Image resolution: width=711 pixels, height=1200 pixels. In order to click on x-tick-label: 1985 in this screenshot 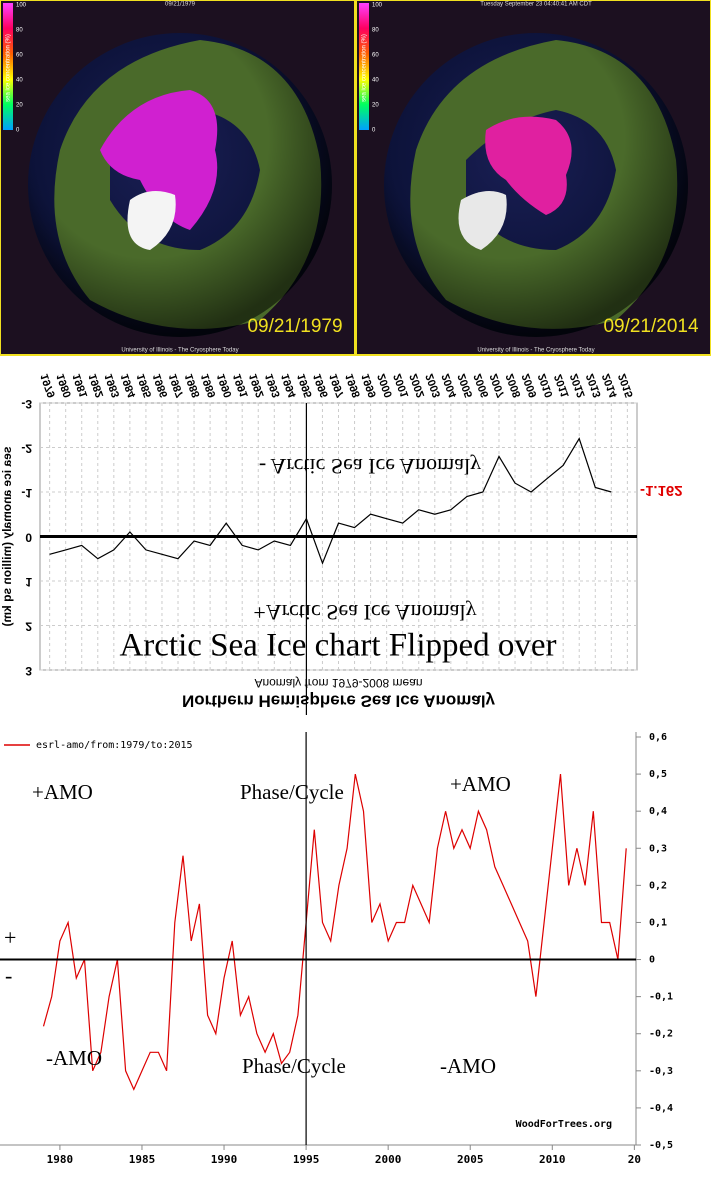, I will do `click(142, 1159)`.